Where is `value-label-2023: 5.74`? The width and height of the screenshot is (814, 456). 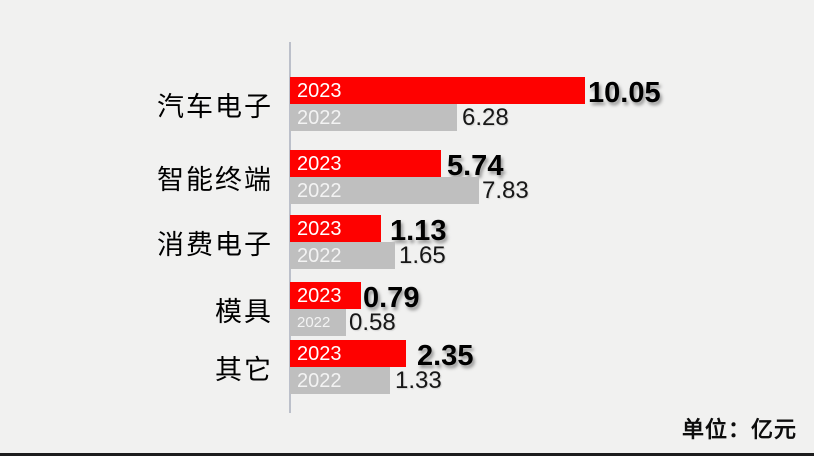
value-label-2023: 5.74 is located at coordinates (475, 166).